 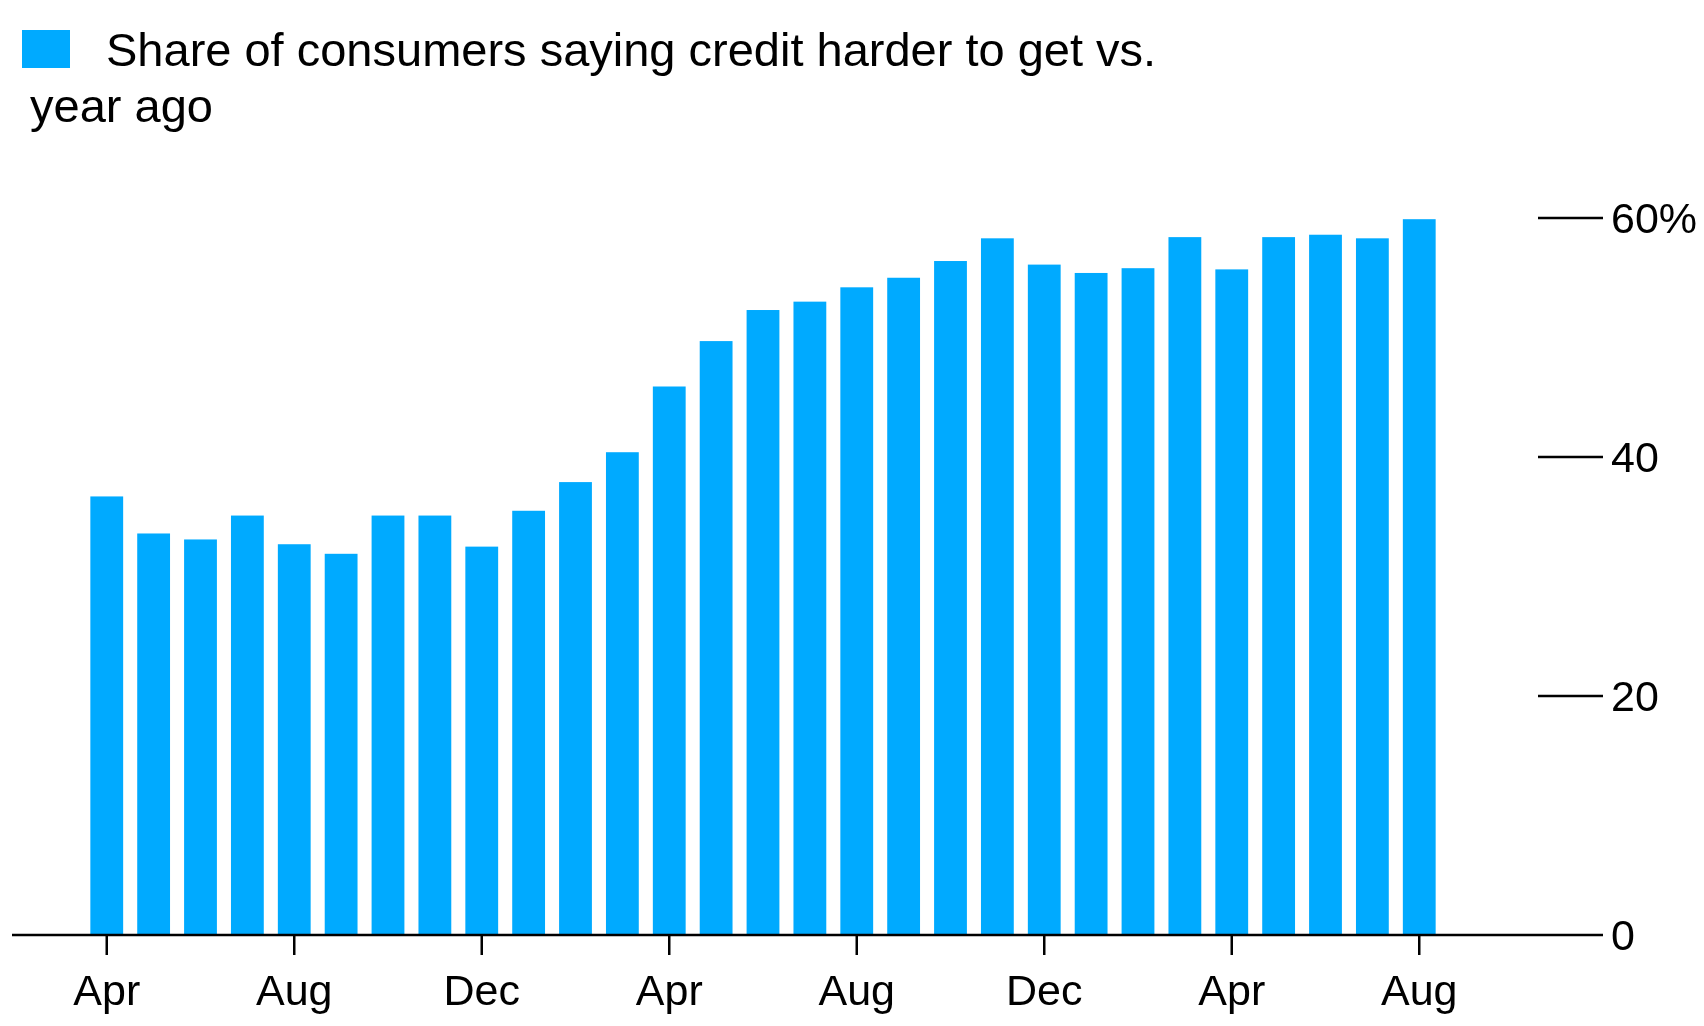 What do you see at coordinates (1654, 218) in the screenshot?
I see `y-tick-label: 60%` at bounding box center [1654, 218].